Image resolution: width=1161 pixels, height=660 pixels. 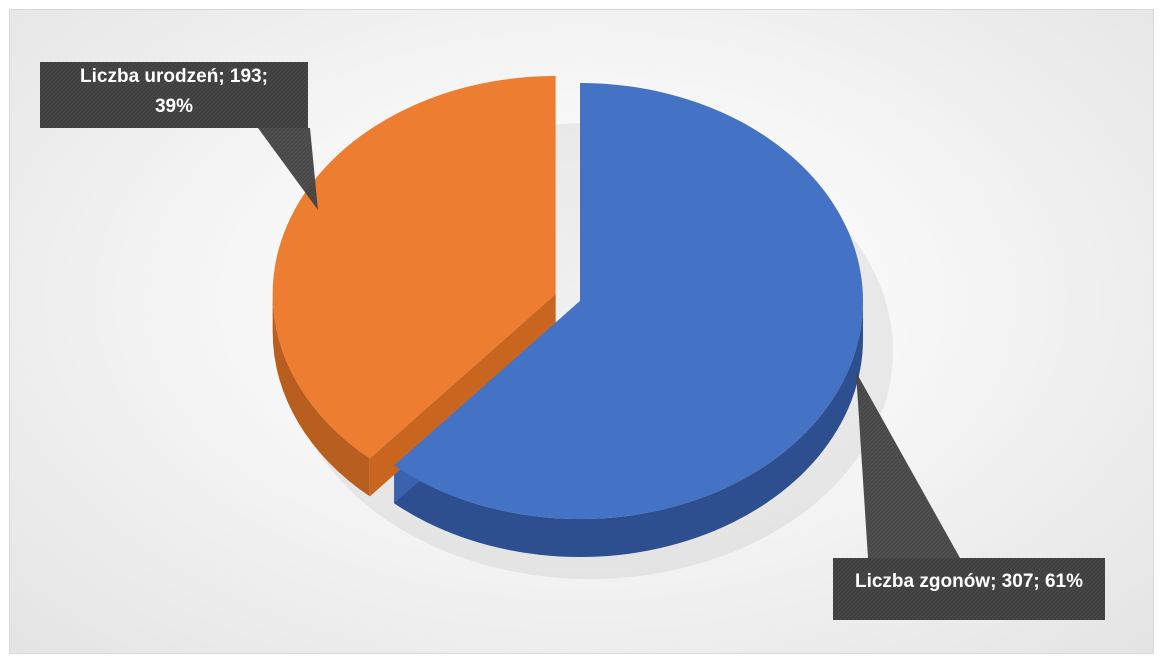 I want to click on pie-slice-cut-urodzenia, so click(x=462, y=395).